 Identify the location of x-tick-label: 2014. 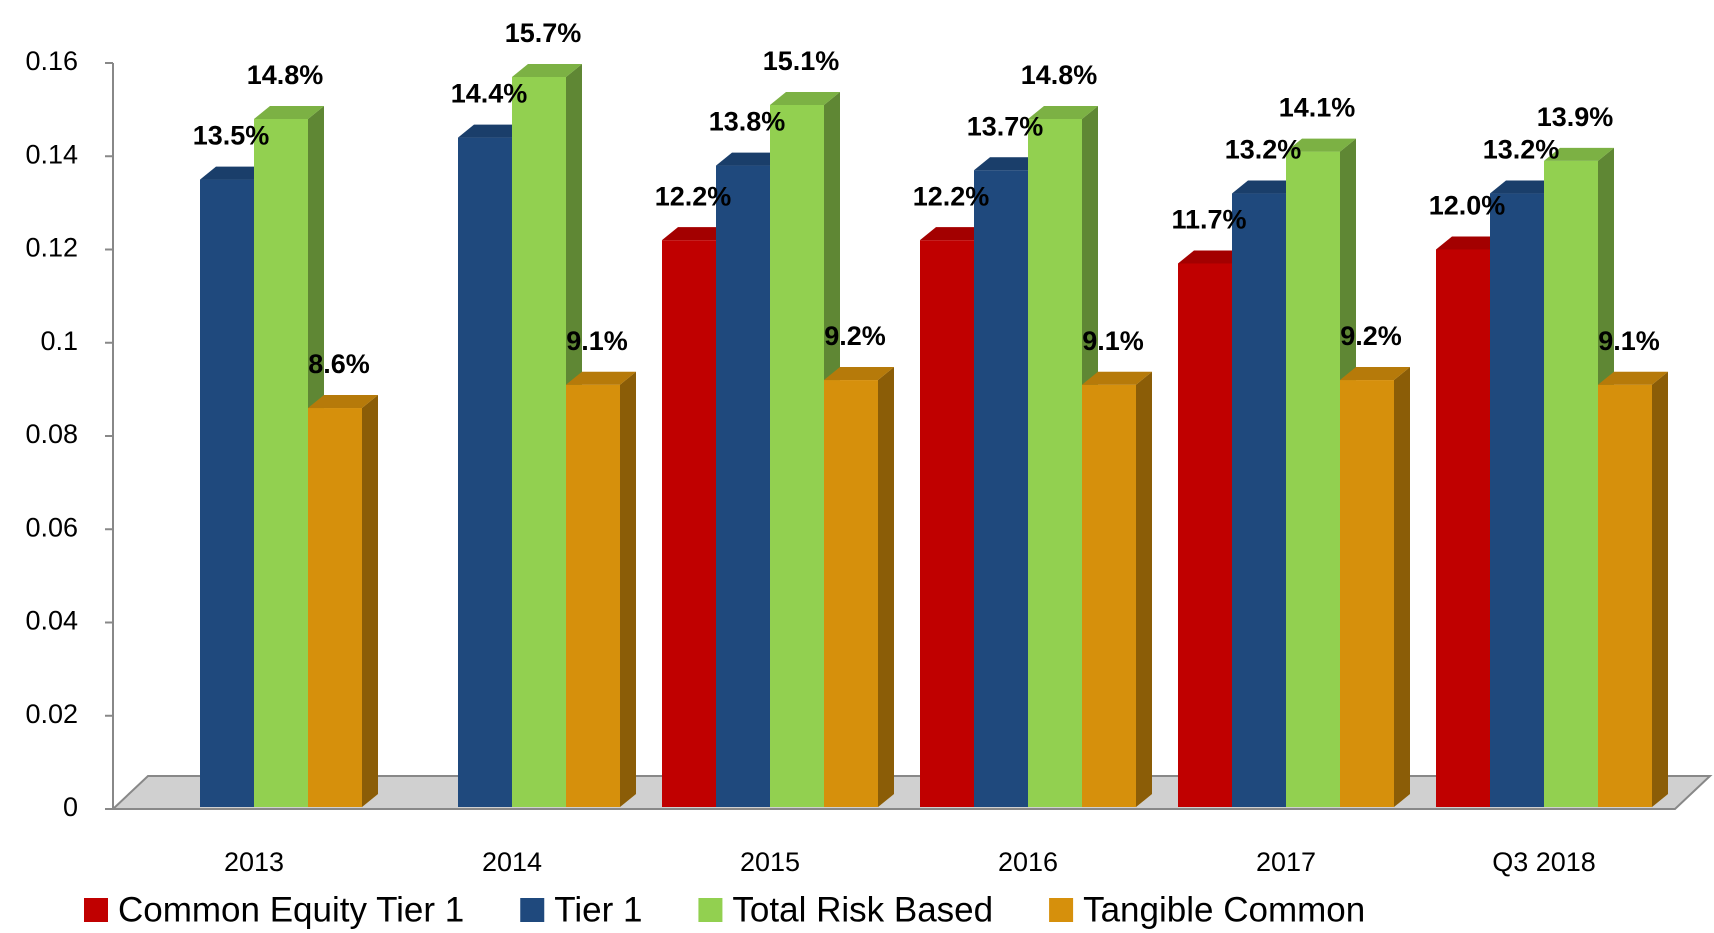
(512, 862).